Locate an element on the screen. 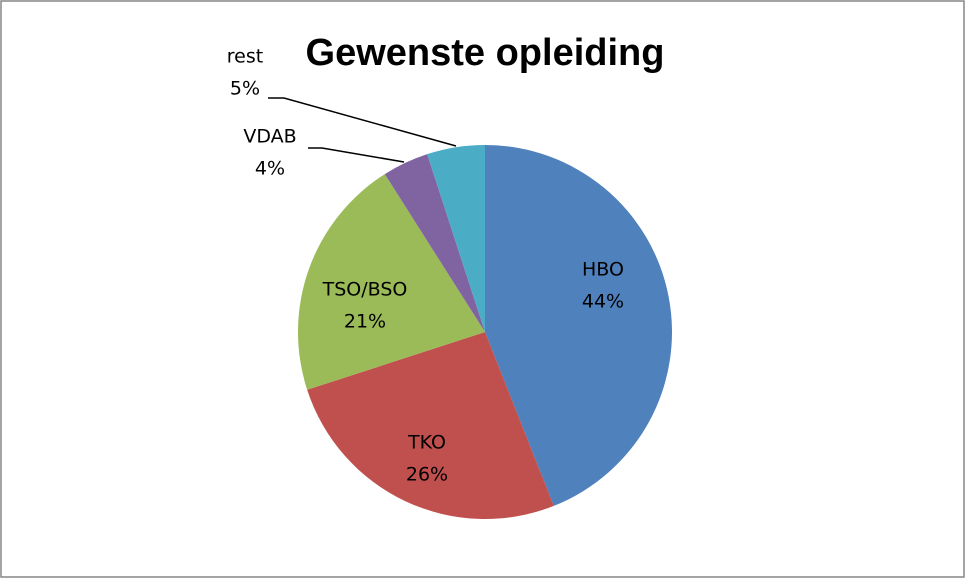 Image resolution: width=965 pixels, height=578 pixels. slice-label: HBO is located at coordinates (603, 270).